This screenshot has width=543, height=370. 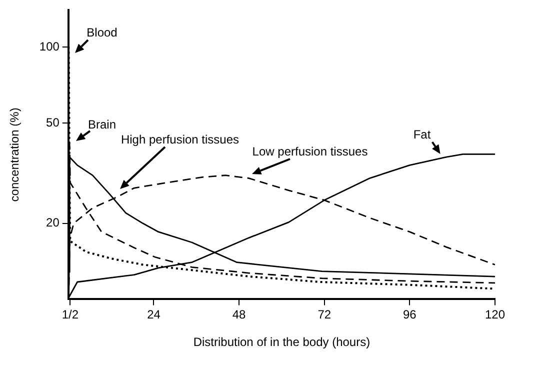 What do you see at coordinates (49, 46) in the screenshot?
I see `y-tick-label: 100` at bounding box center [49, 46].